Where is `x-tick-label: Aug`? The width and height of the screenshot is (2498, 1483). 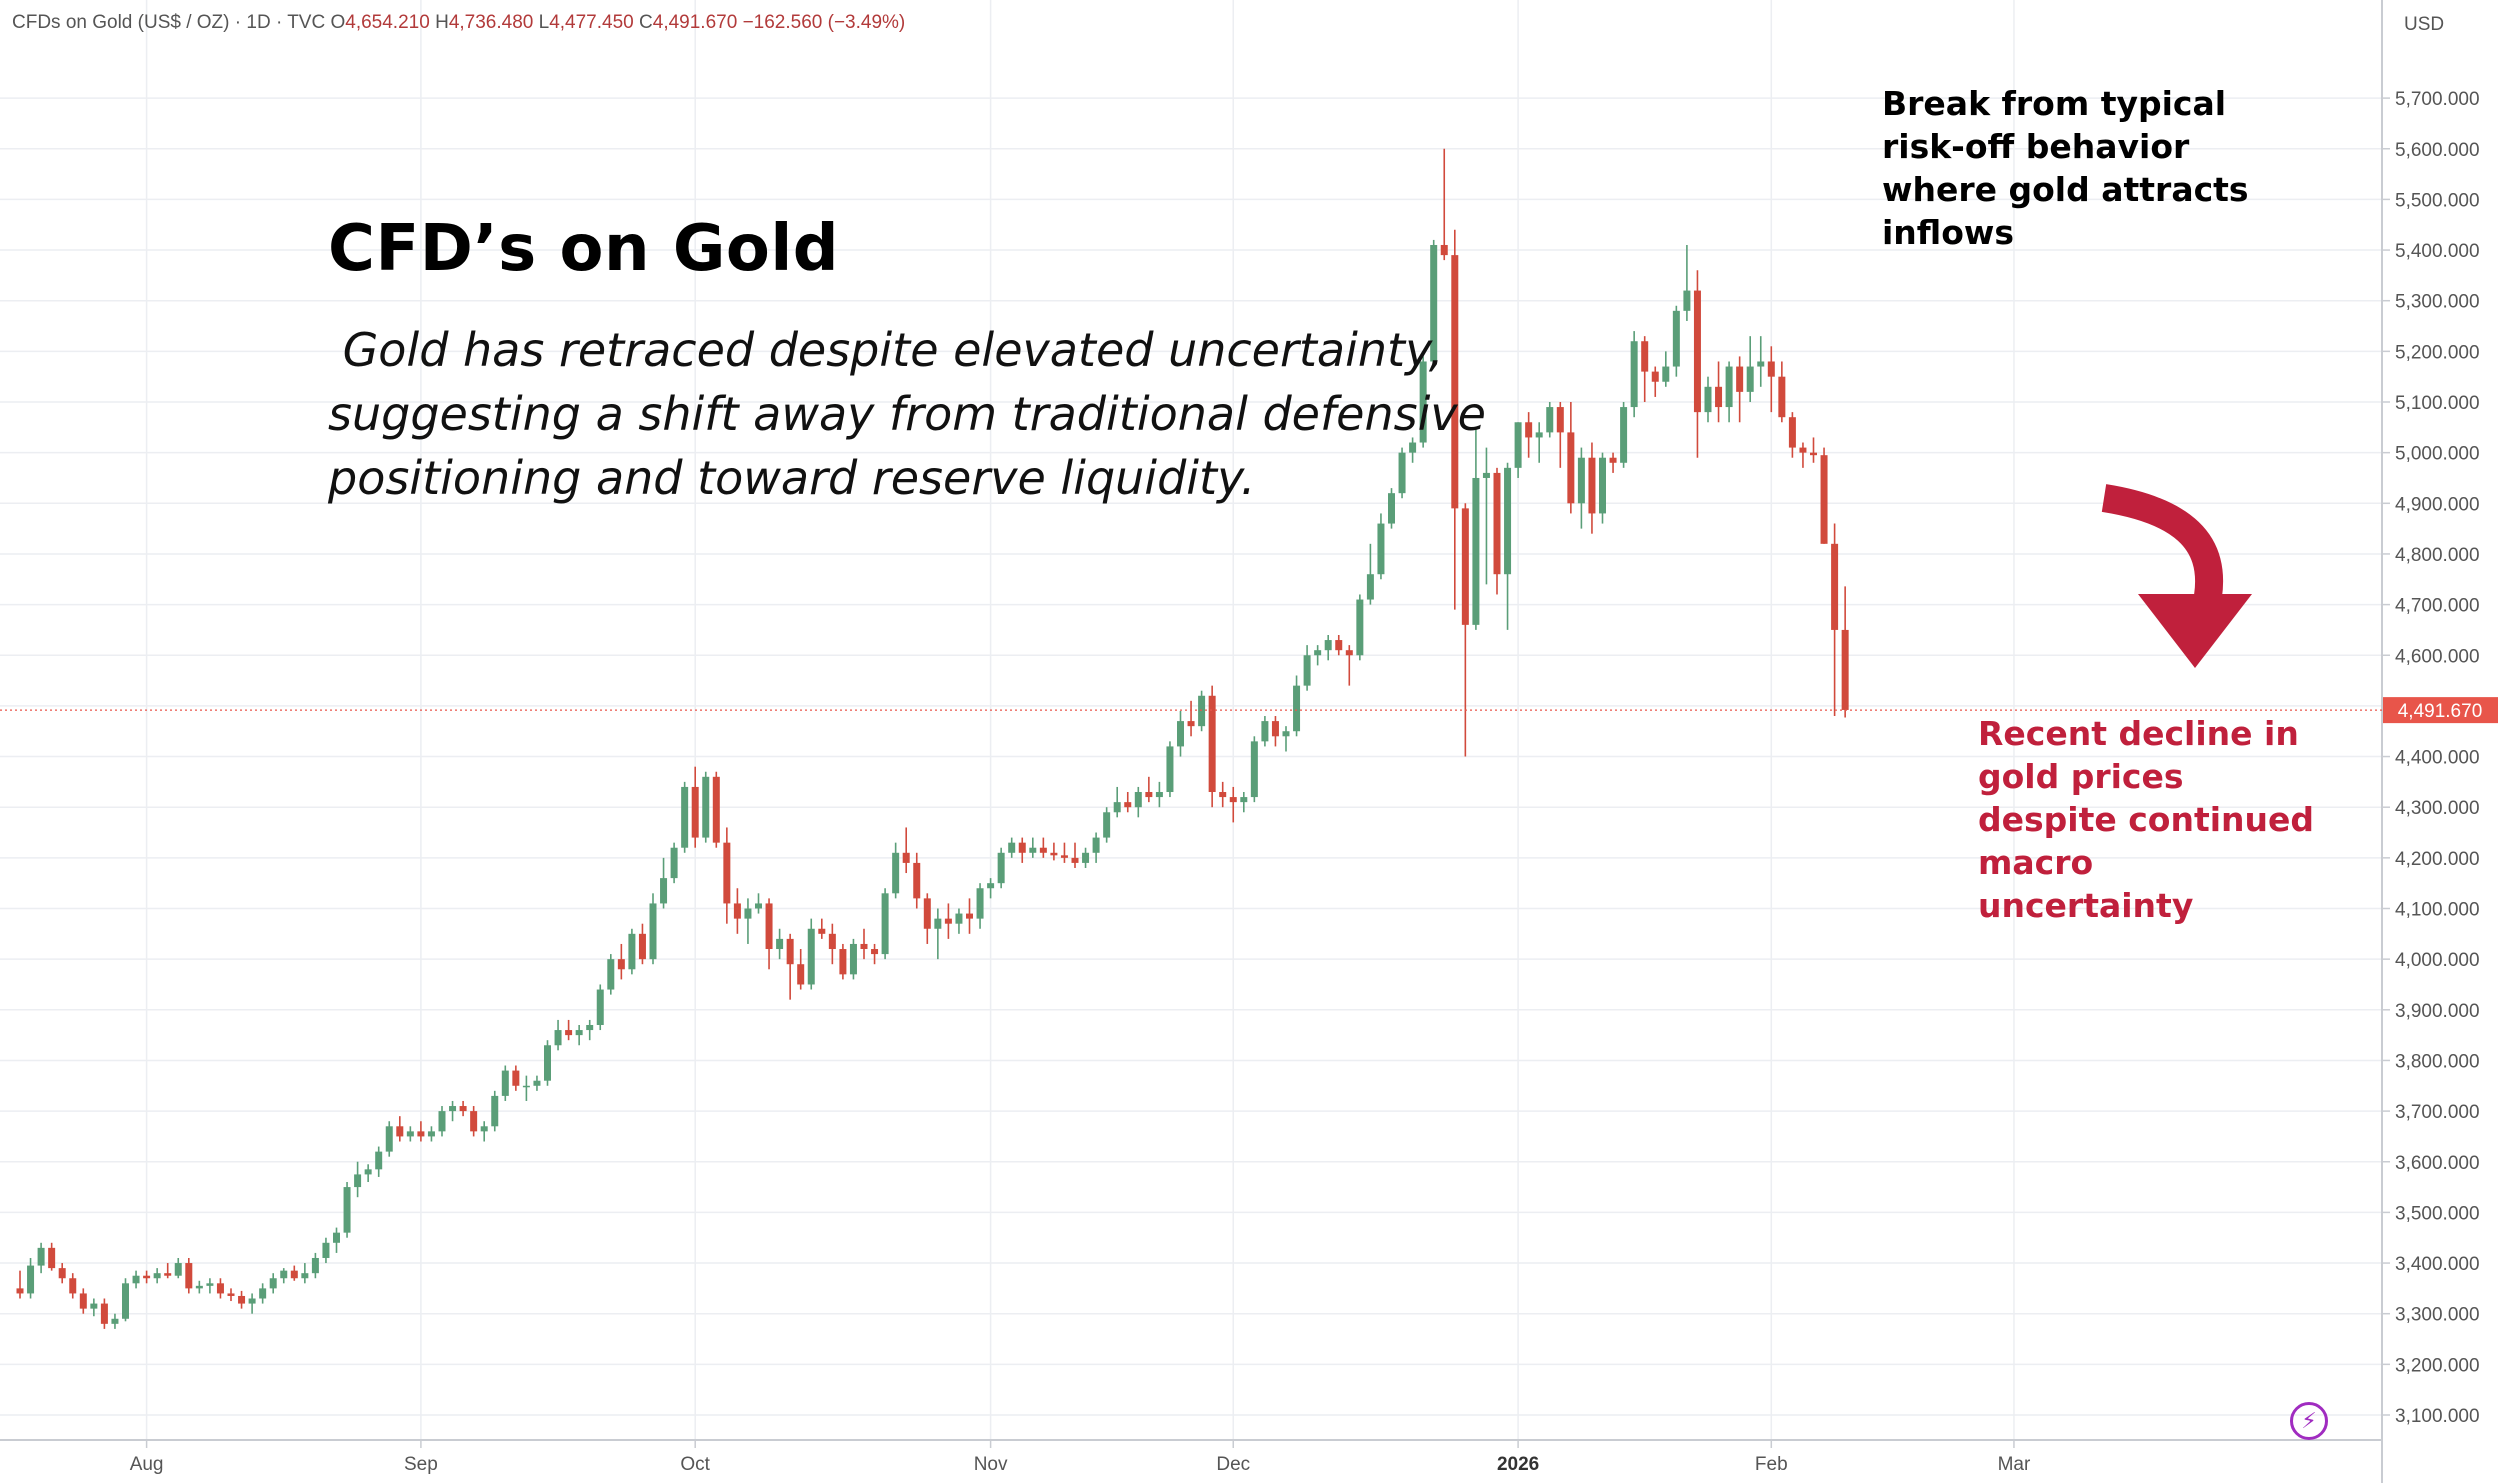
x-tick-label: Aug is located at coordinates (147, 1464).